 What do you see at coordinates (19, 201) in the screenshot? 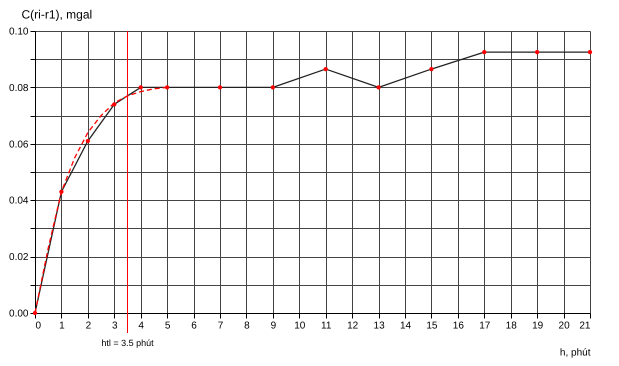
I see `y-tick-label: 0.04` at bounding box center [19, 201].